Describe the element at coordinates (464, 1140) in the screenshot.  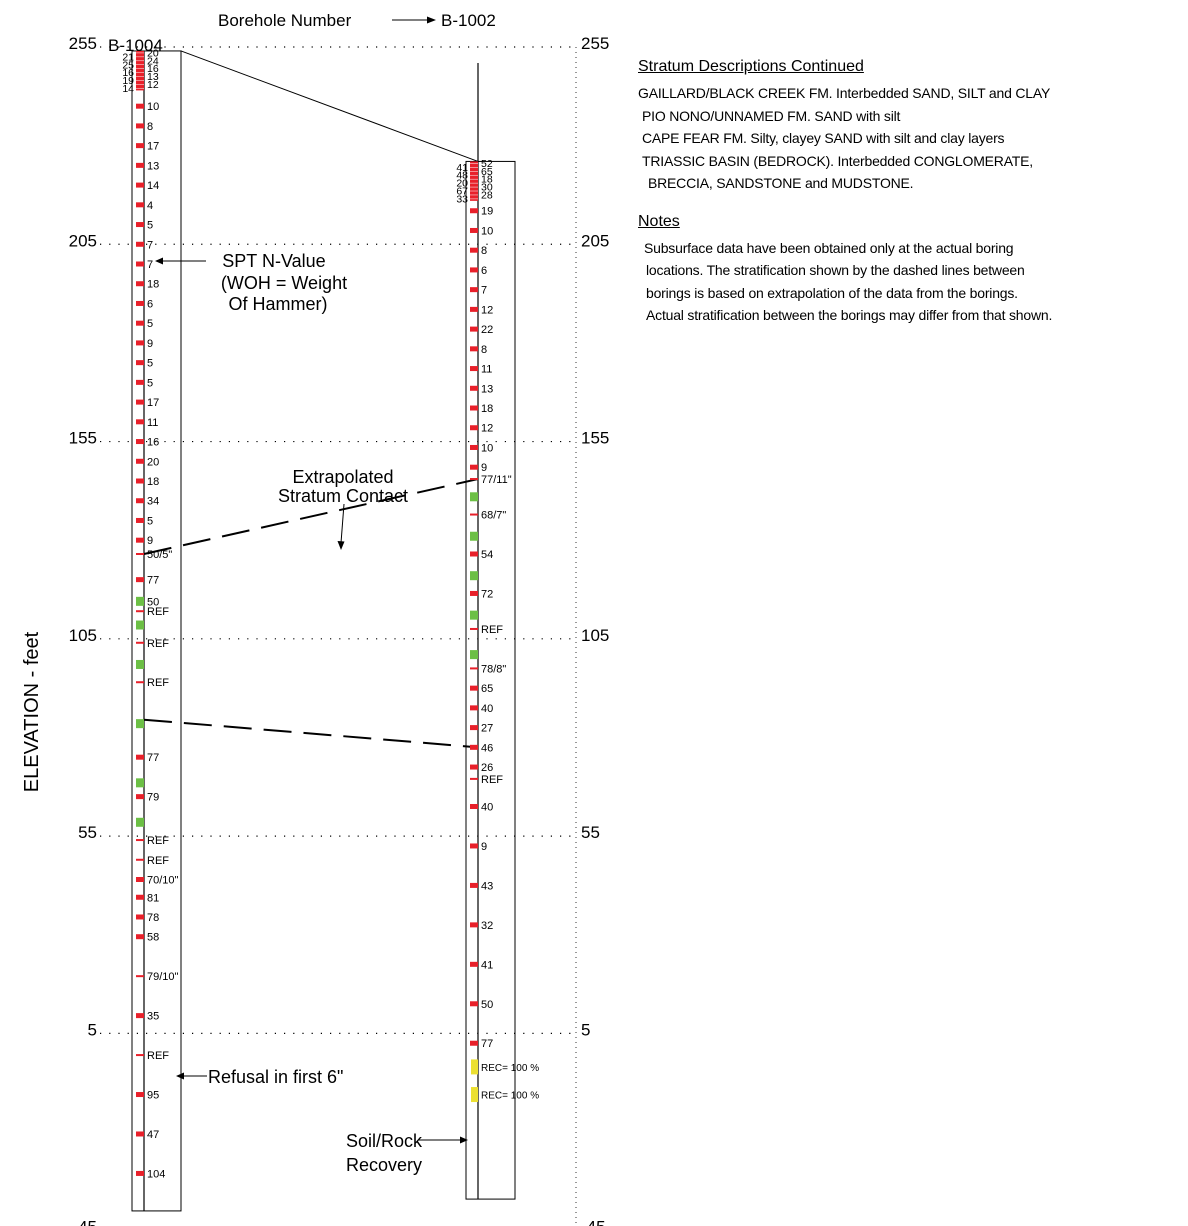
I see `recovery-callout-arrowhead` at that location.